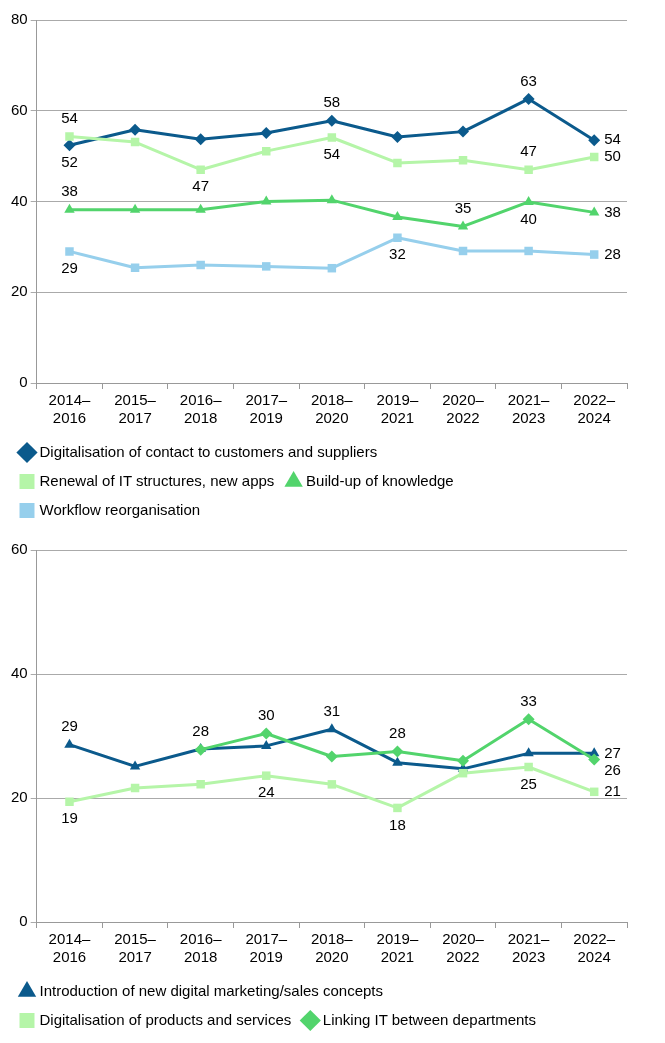  Describe the element at coordinates (397, 254) in the screenshot. I see `data-label: 32` at that location.